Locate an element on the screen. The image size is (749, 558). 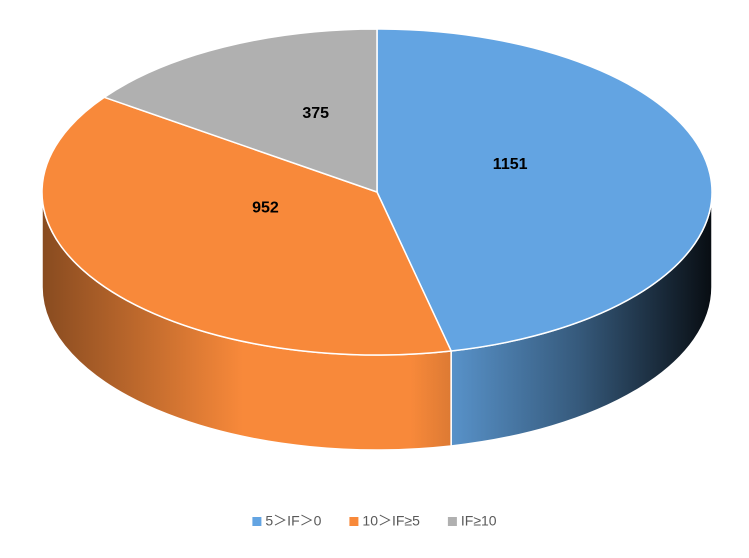
legend-label: 10＞IF≥5 is located at coordinates (391, 521).